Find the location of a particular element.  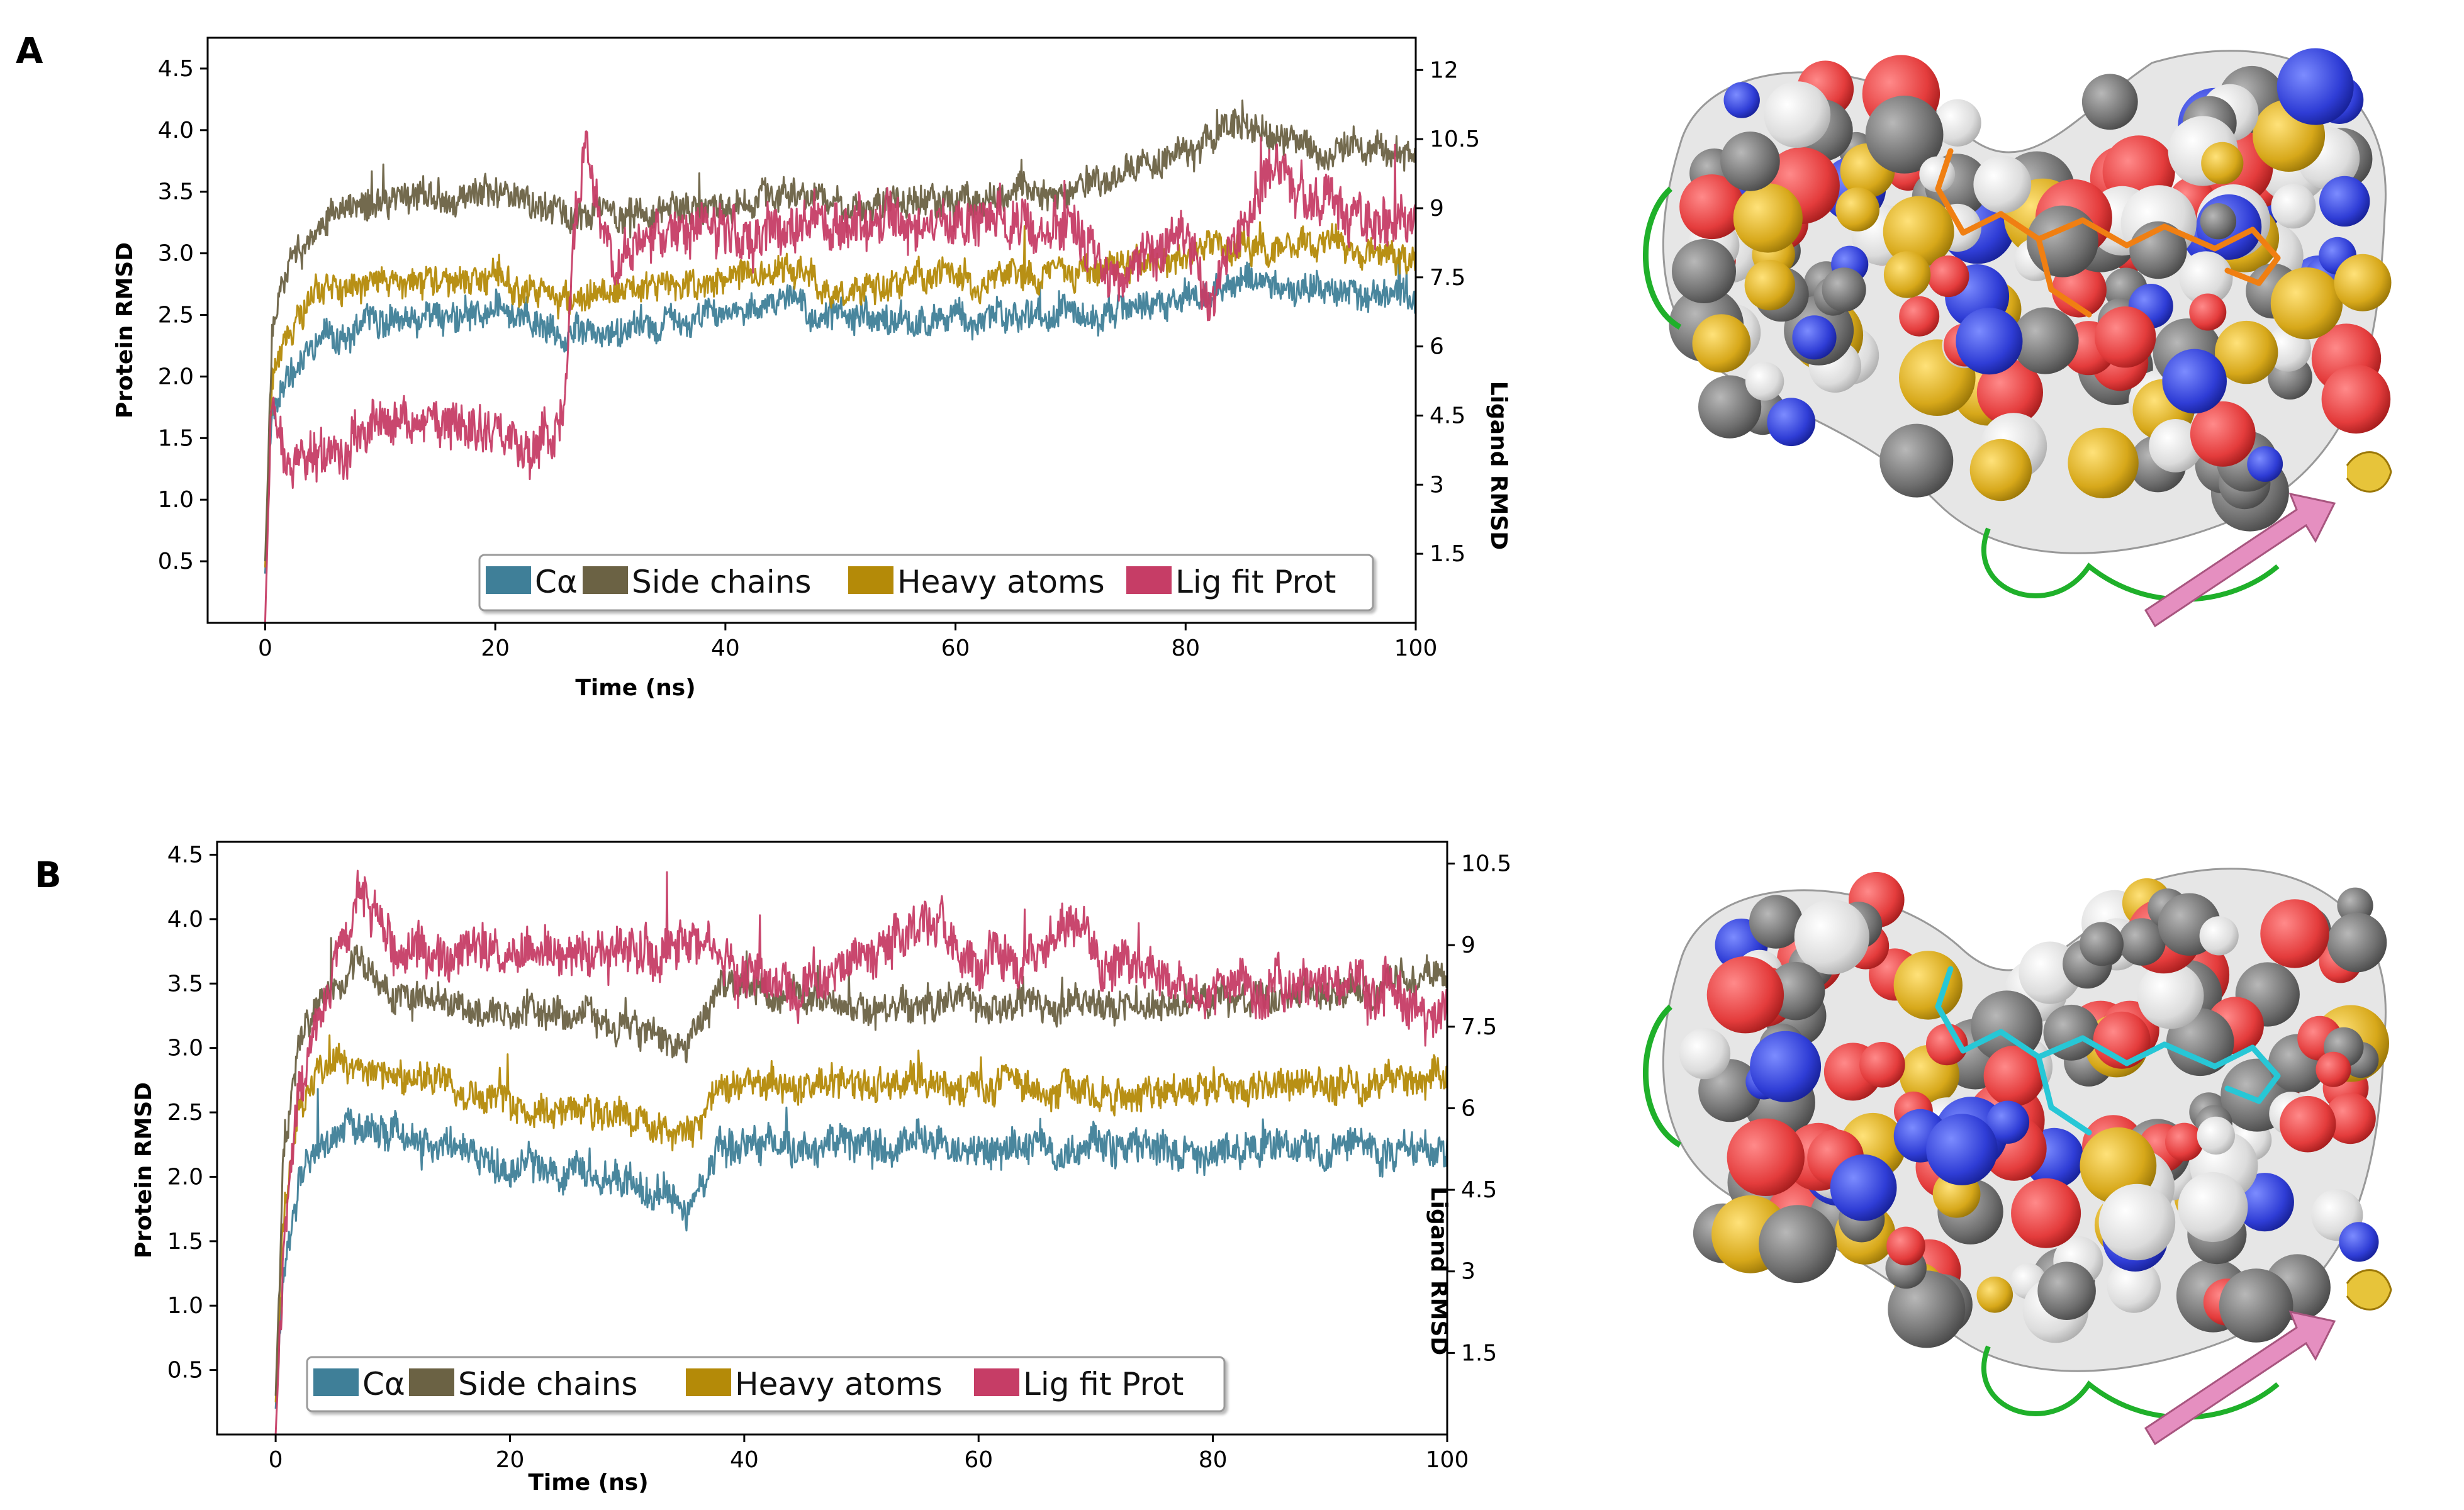

plot-b-ytick-label: 3.0 is located at coordinates (185, 1048).